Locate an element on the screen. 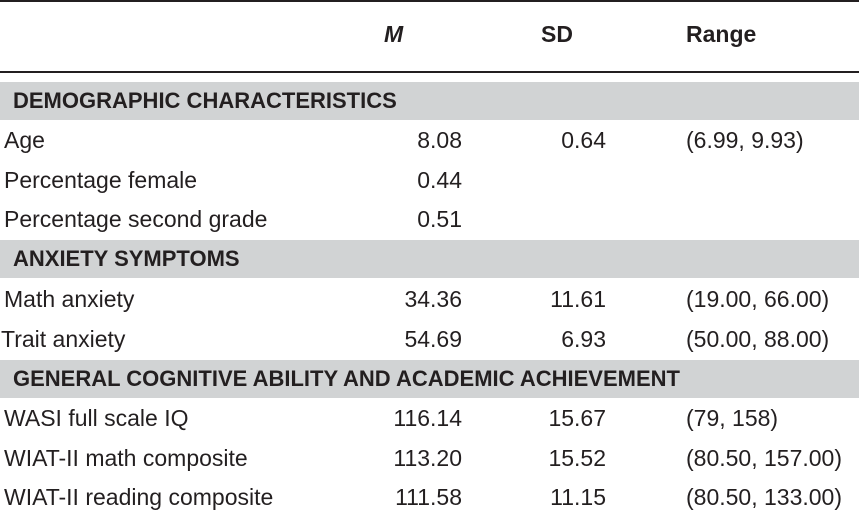  column-header-range: Range is located at coordinates (721, 34).